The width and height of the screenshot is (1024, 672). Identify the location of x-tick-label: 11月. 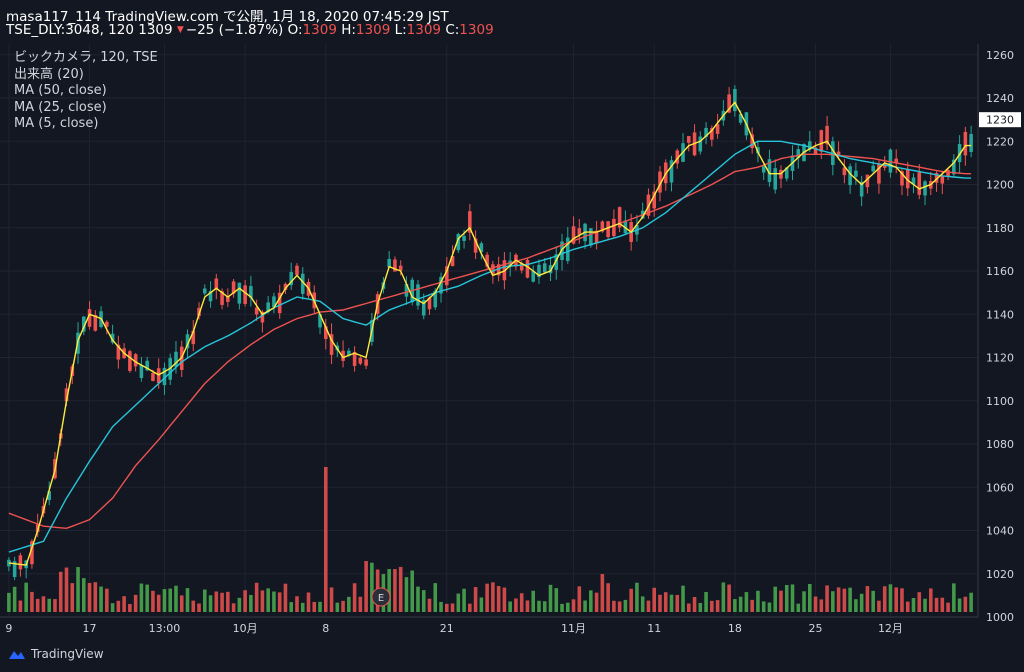
(573, 628).